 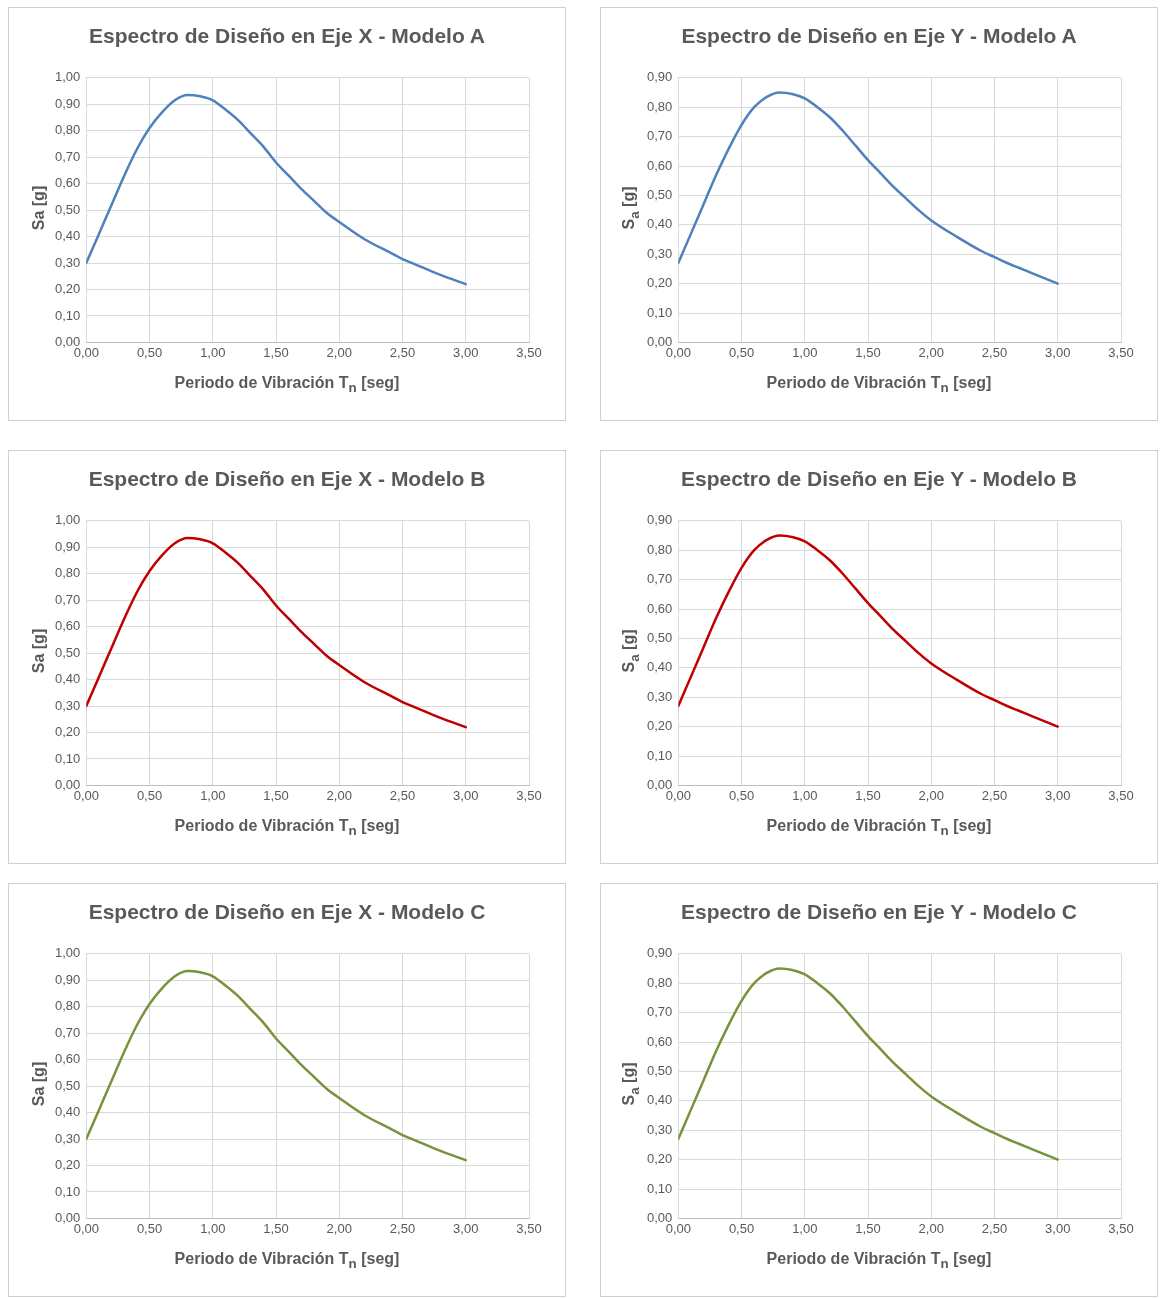 What do you see at coordinates (287, 36) in the screenshot?
I see `chart-title: Espectro de Diseño en Eje X - Modelo A` at bounding box center [287, 36].